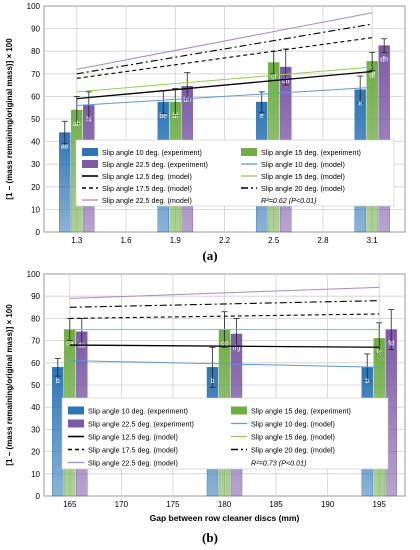 The width and height of the screenshot is (420, 550). Describe the element at coordinates (173, 504) in the screenshot. I see `x-tick-label: 175` at that location.